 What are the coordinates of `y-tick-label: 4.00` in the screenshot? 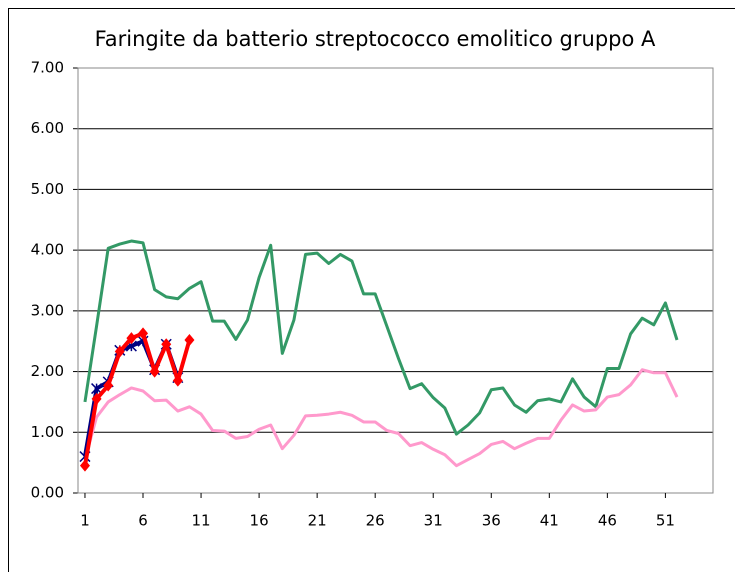 It's located at (47, 250).